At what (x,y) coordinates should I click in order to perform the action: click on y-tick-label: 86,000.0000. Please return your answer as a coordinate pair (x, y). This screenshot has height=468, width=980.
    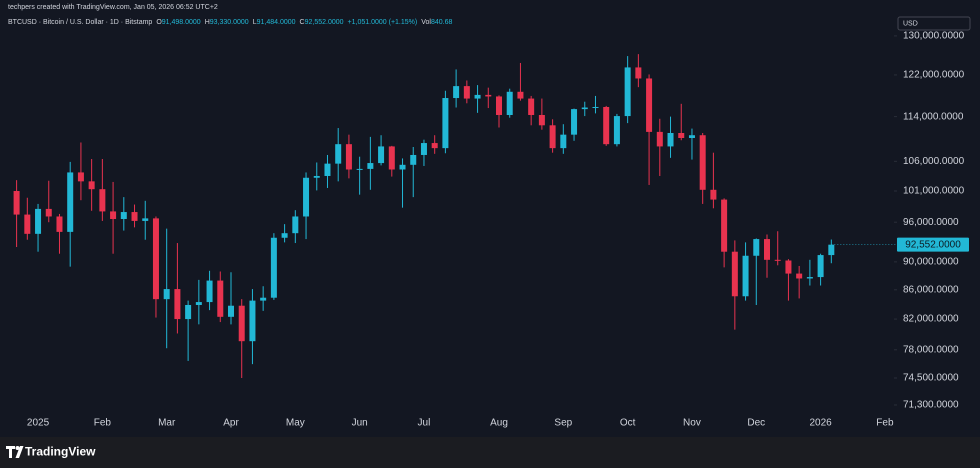
    Looking at the image, I should click on (931, 289).